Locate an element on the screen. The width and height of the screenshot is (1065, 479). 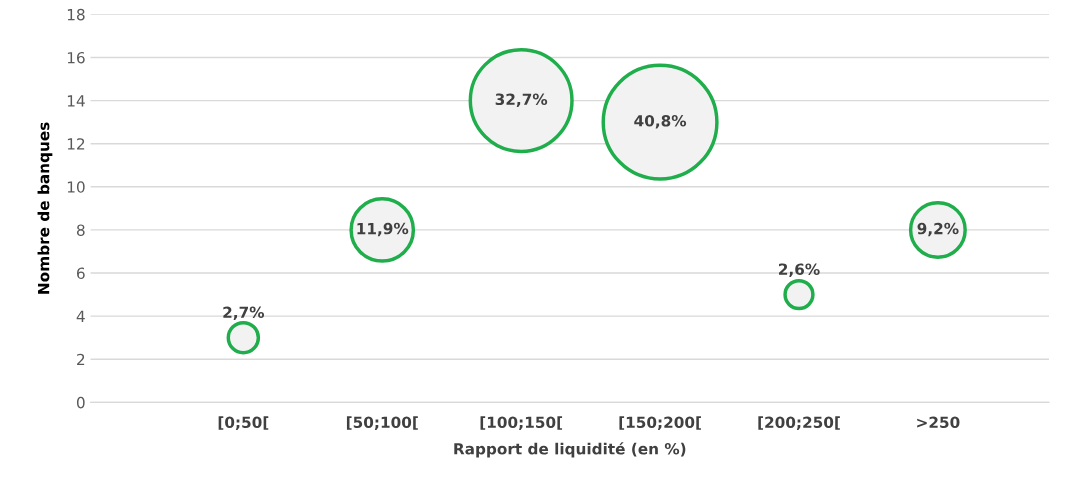
y-tick-label: 16 is located at coordinates (76, 57).